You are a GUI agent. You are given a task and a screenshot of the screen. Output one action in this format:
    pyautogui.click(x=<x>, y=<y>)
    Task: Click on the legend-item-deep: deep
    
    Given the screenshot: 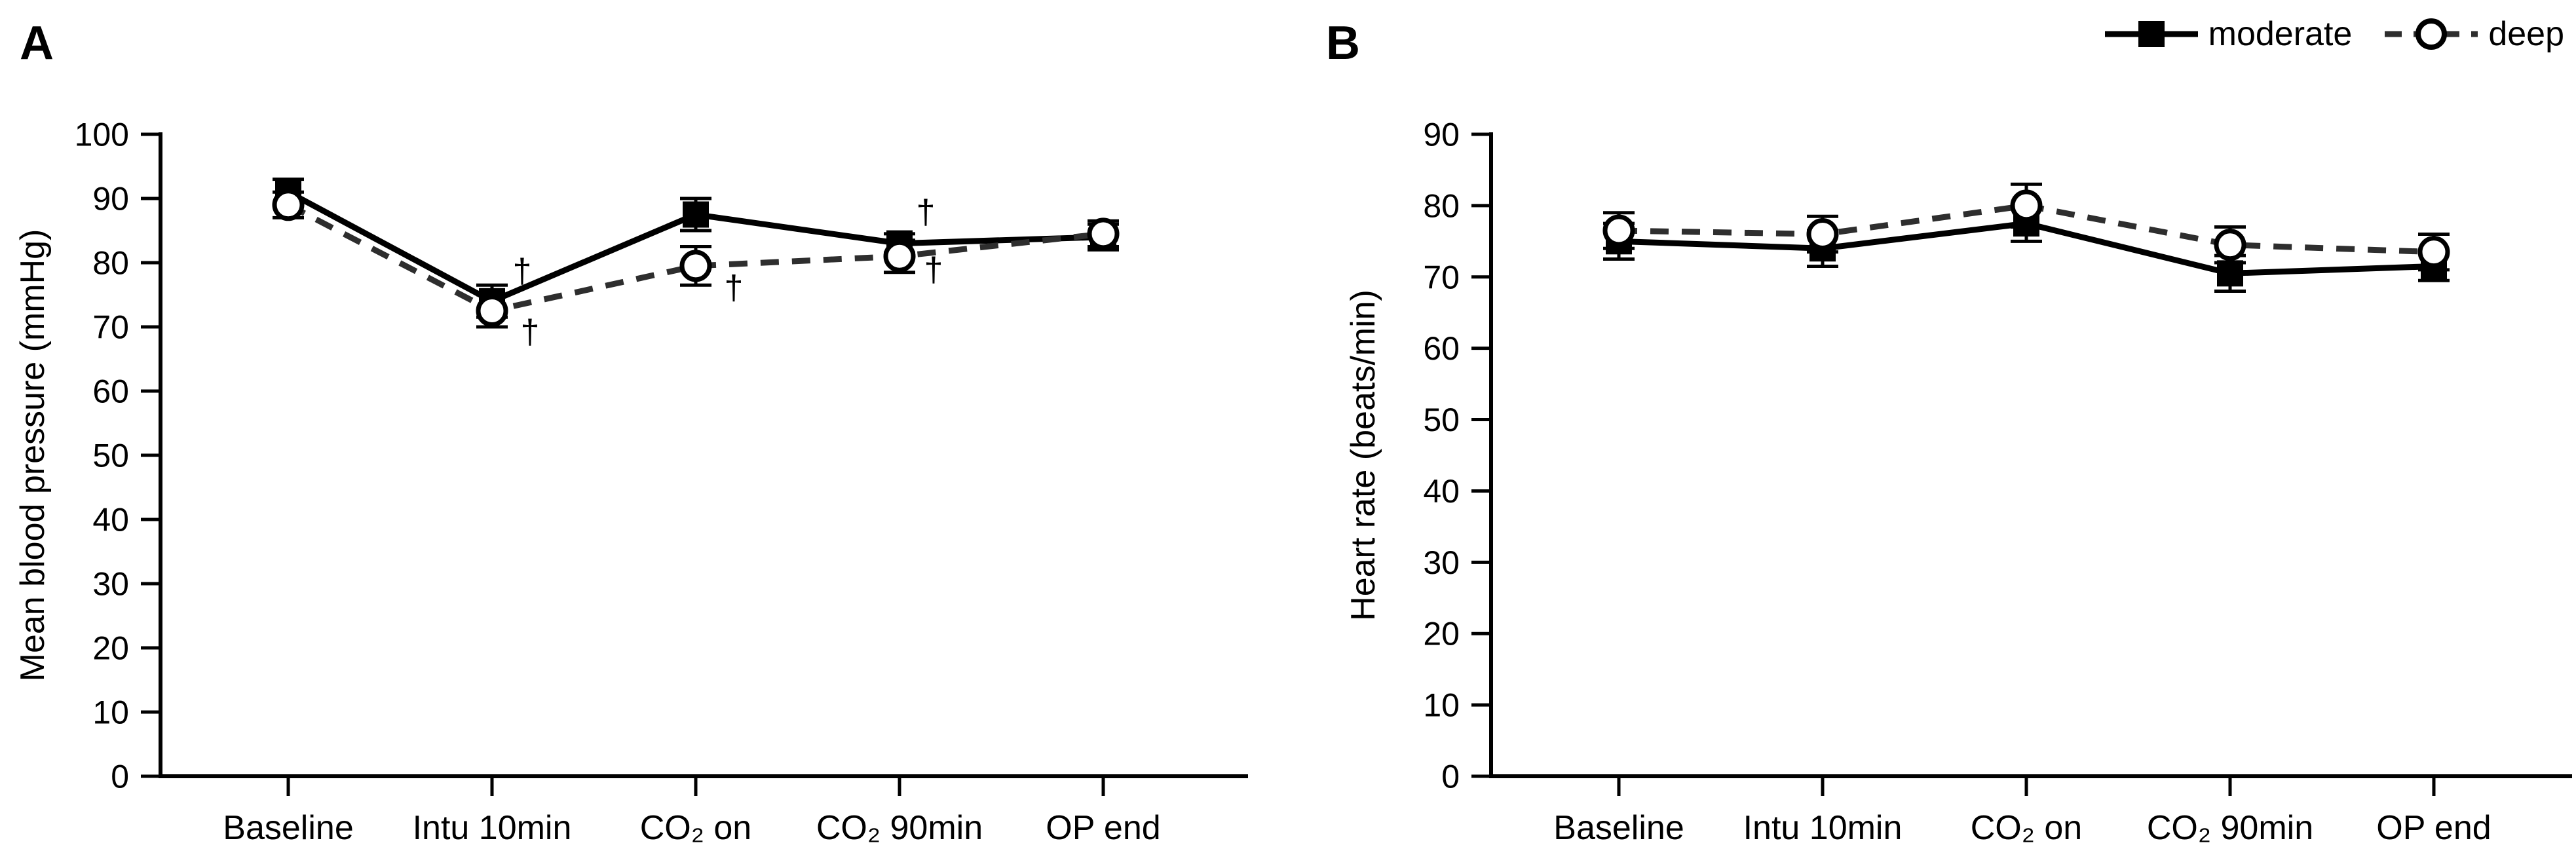 What is the action you would take?
    pyautogui.click(x=2473, y=34)
    